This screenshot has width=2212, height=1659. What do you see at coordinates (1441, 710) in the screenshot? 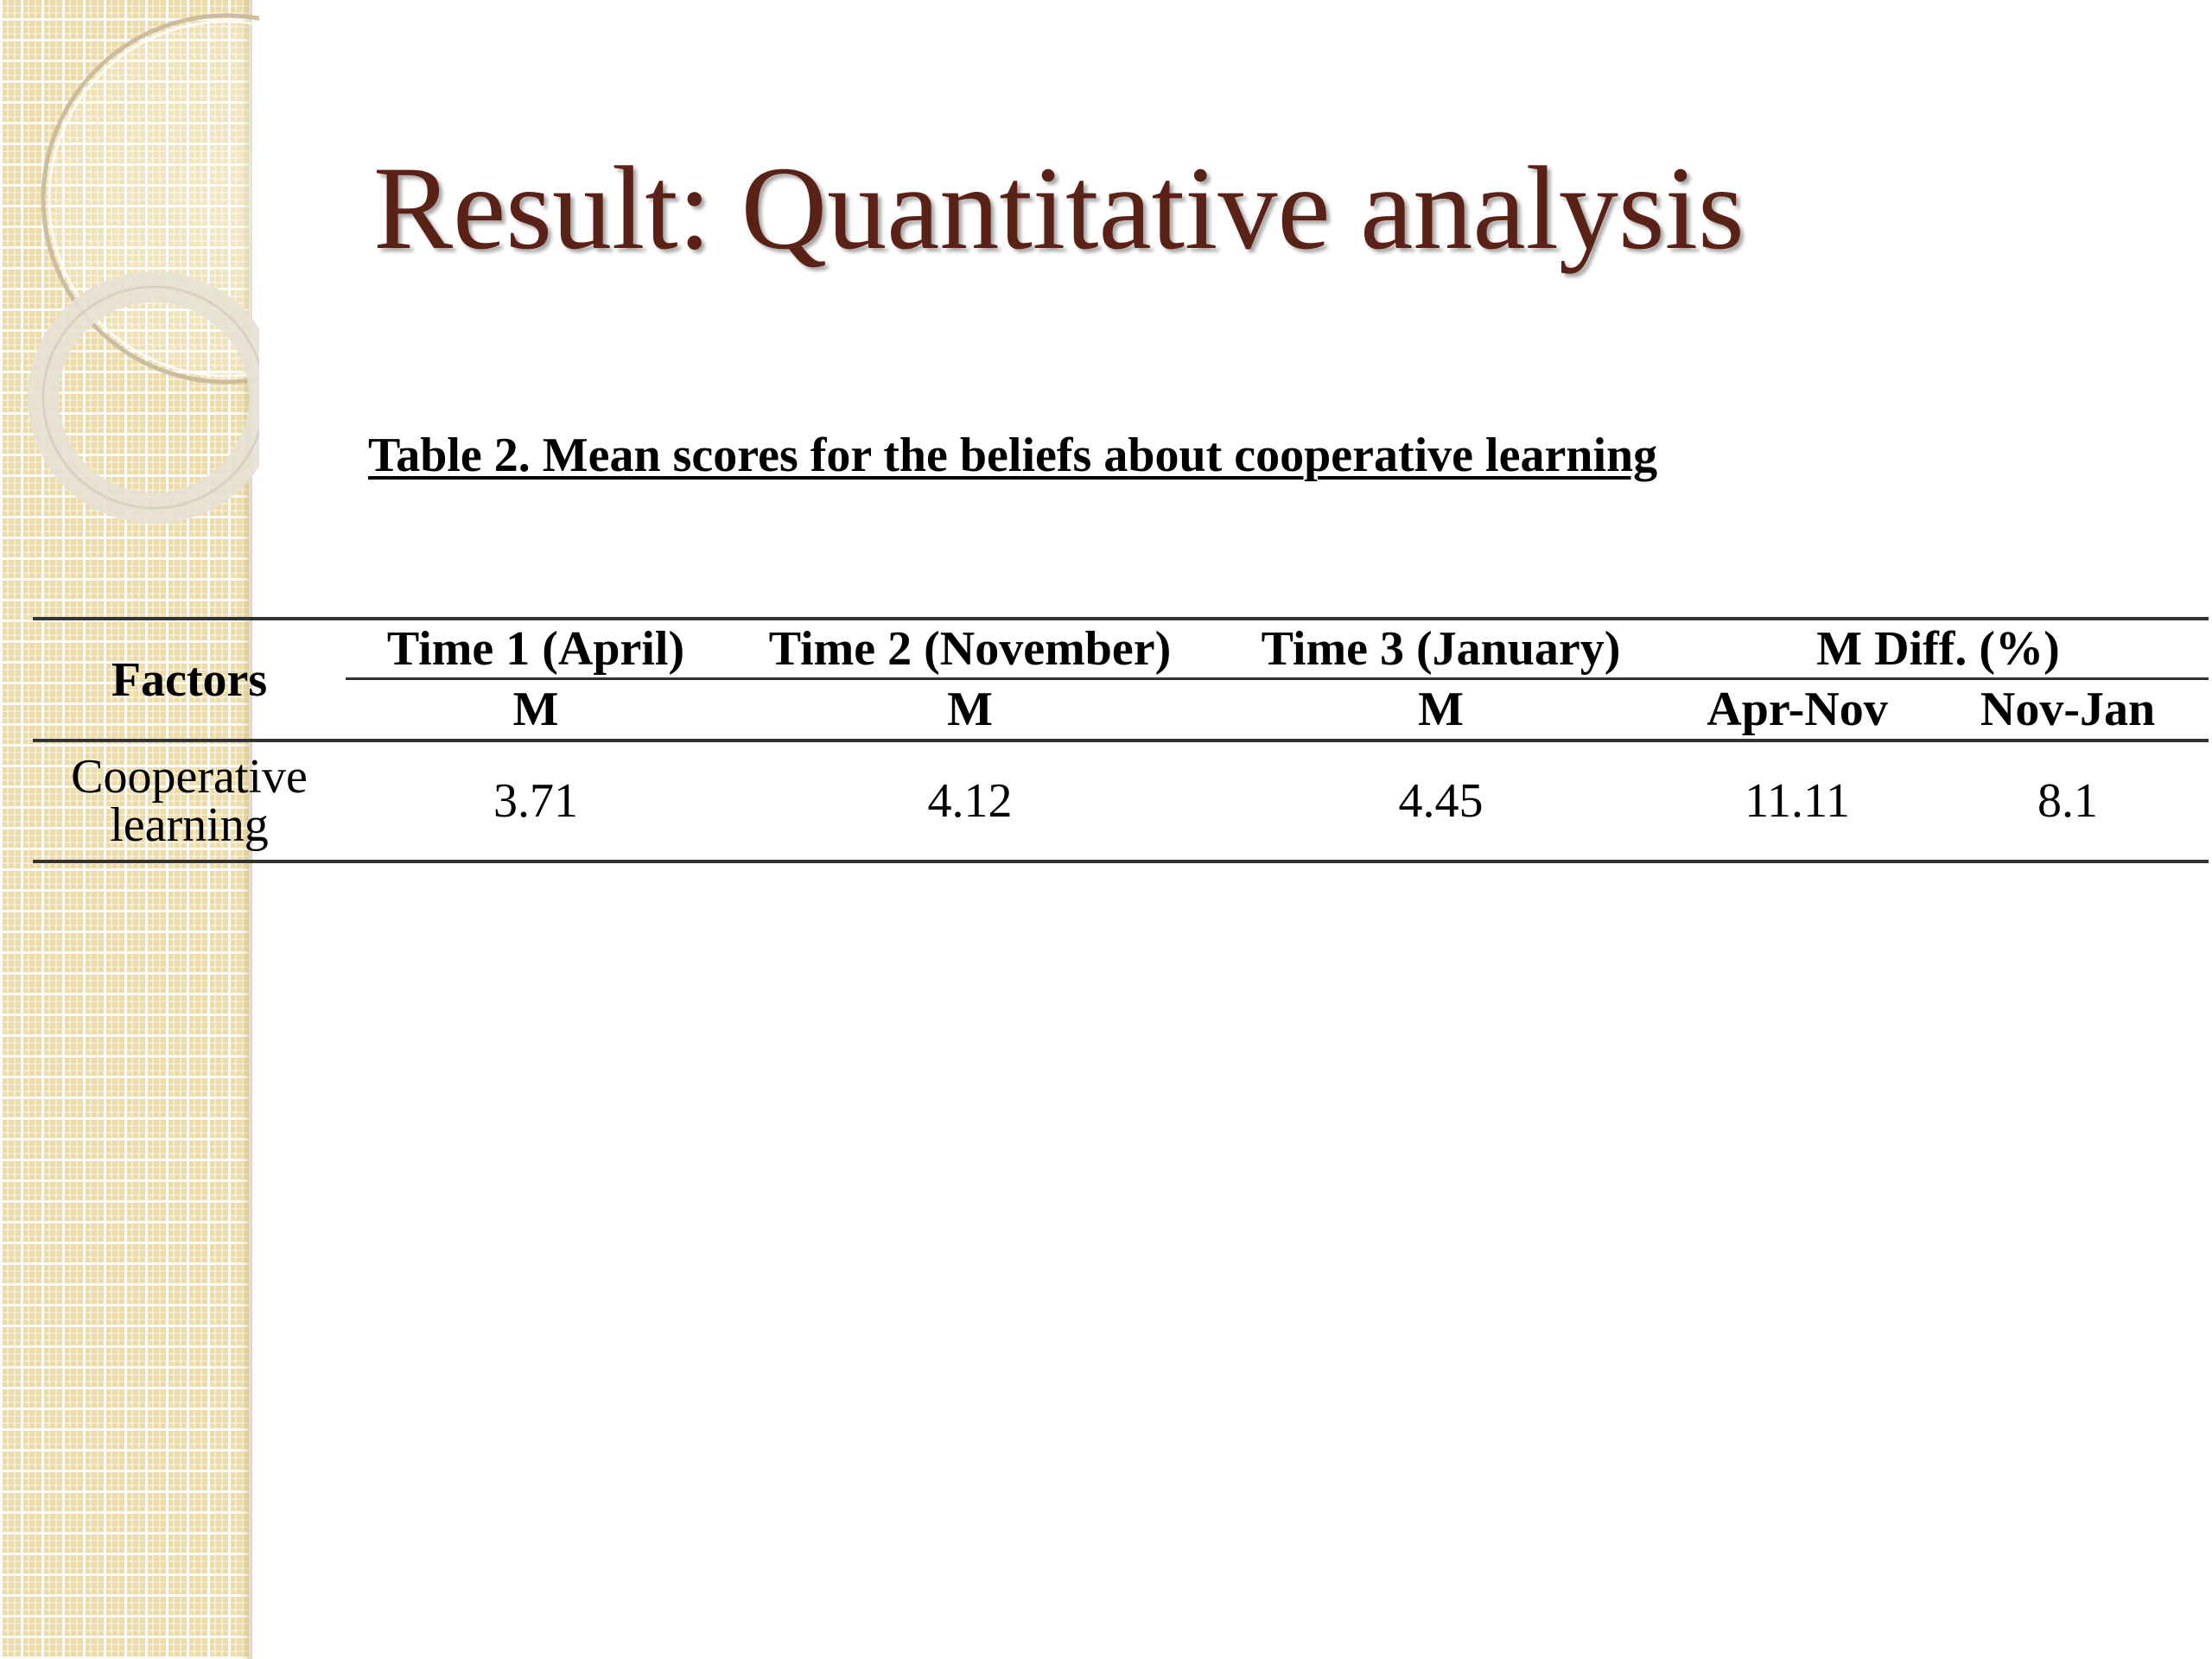
I see `subheader-m-time3: M` at bounding box center [1441, 710].